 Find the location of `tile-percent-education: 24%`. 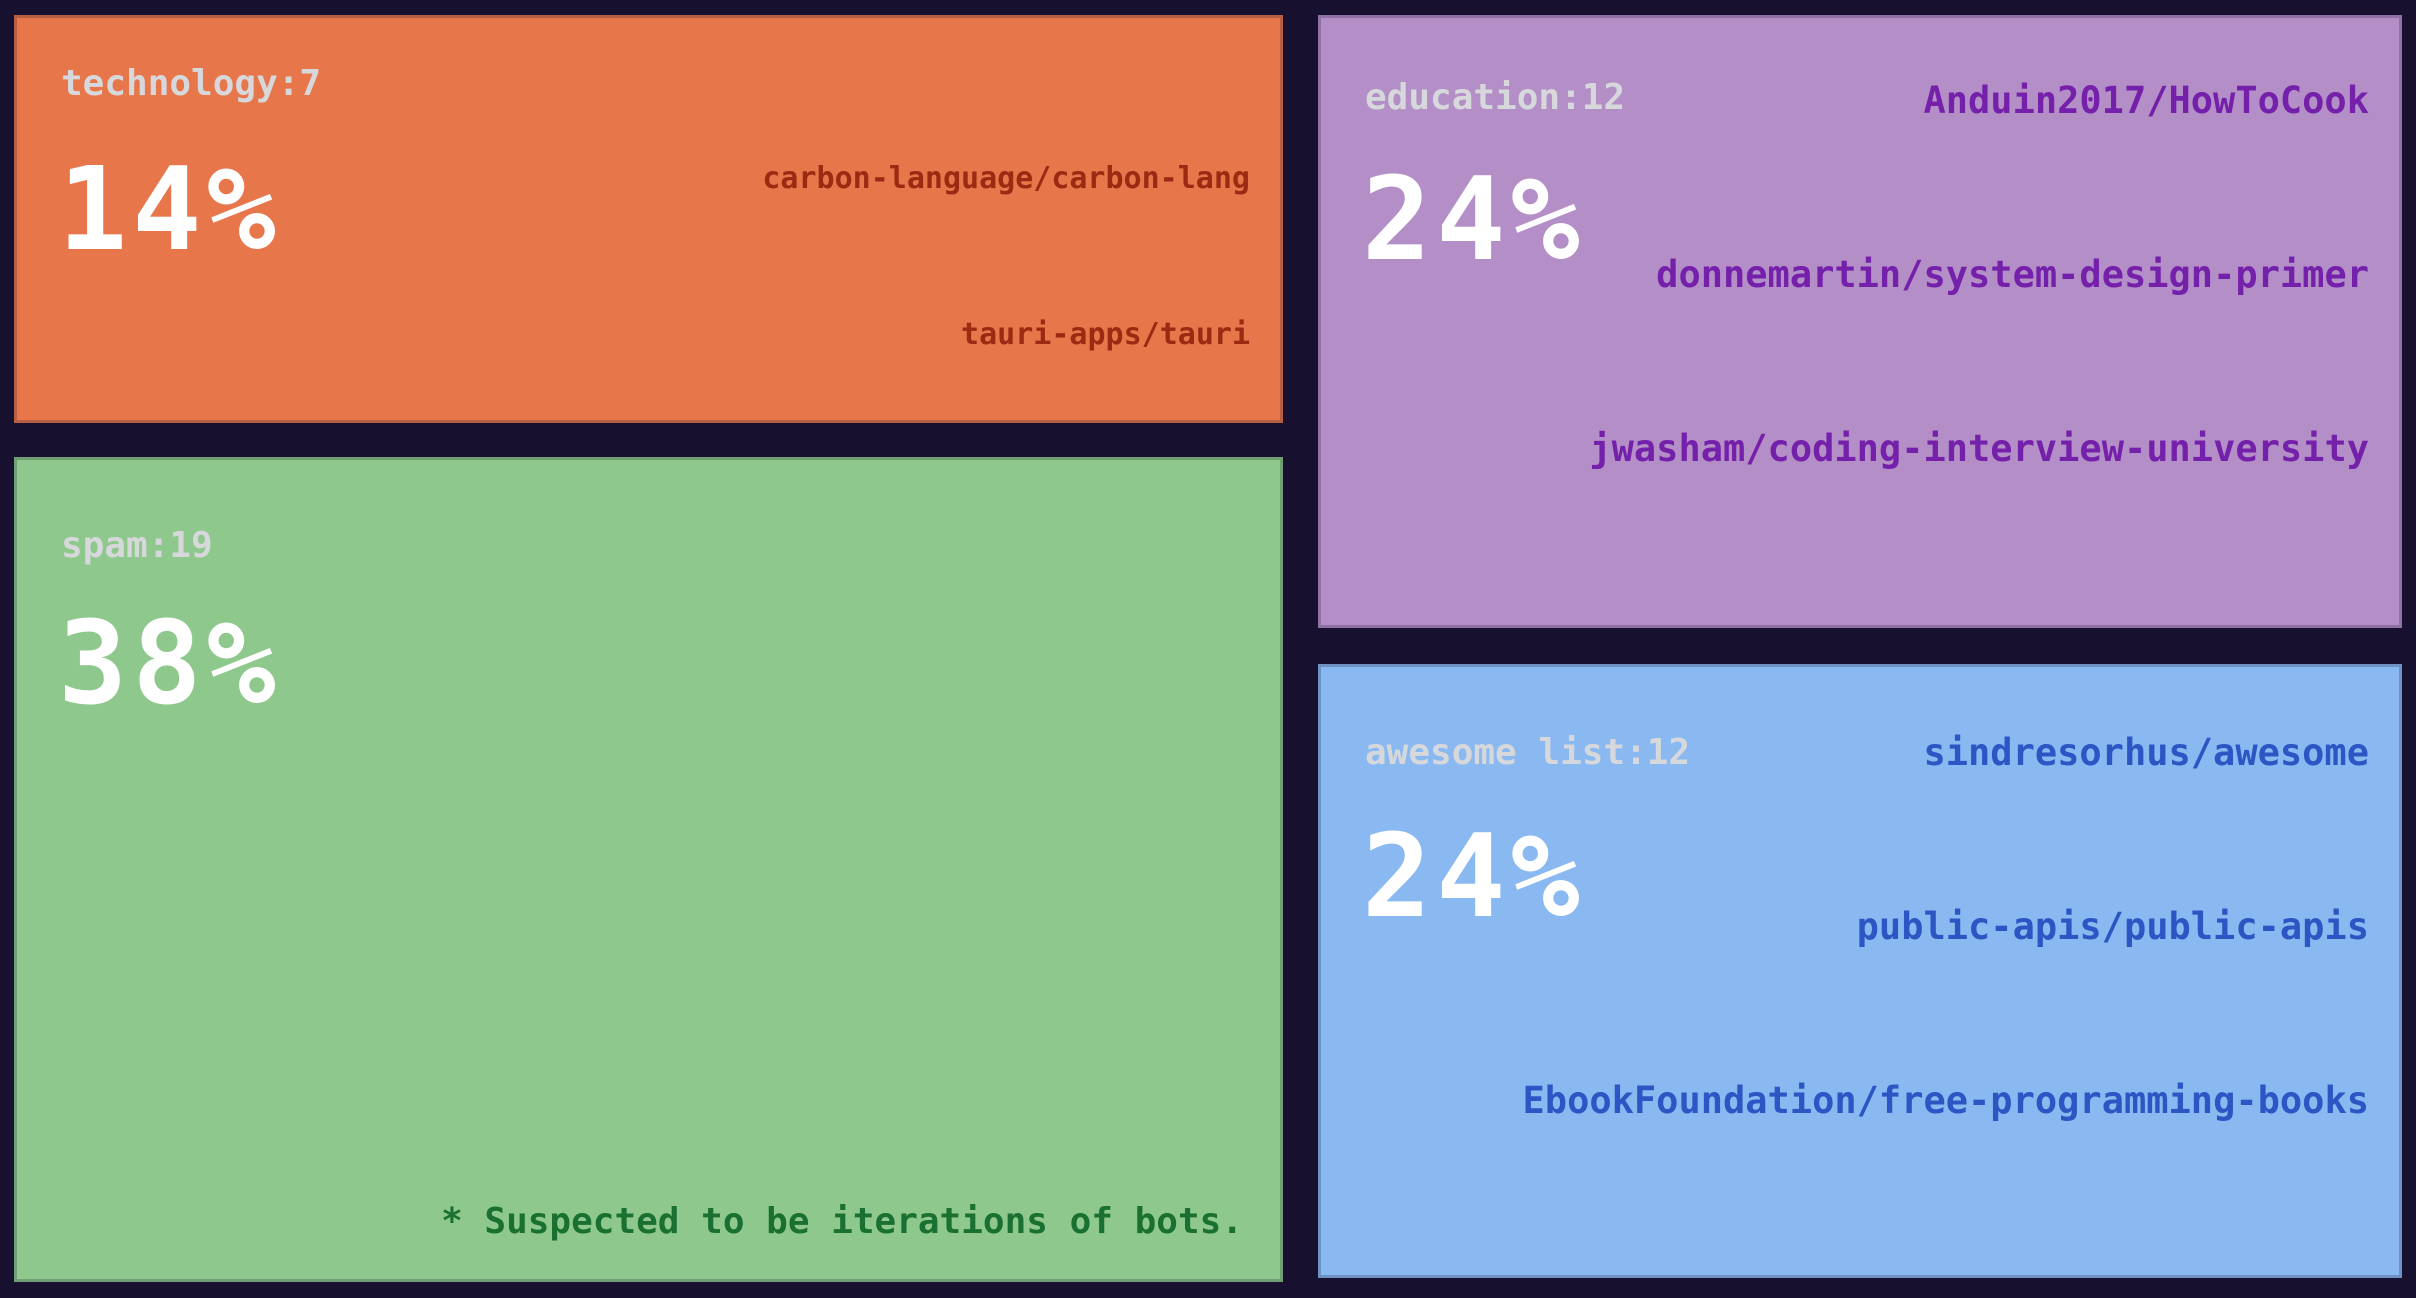

tile-percent-education: 24% is located at coordinates (1473, 220).